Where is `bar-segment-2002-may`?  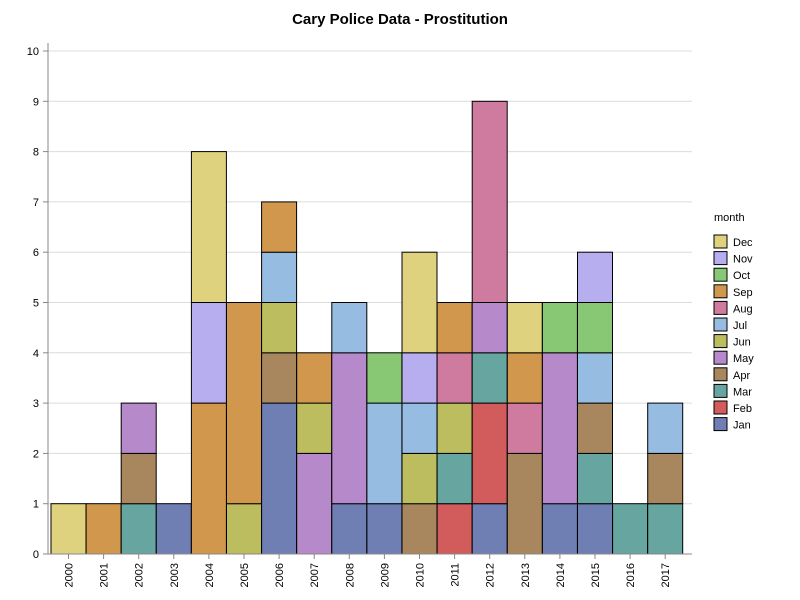 bar-segment-2002-may is located at coordinates (138, 428).